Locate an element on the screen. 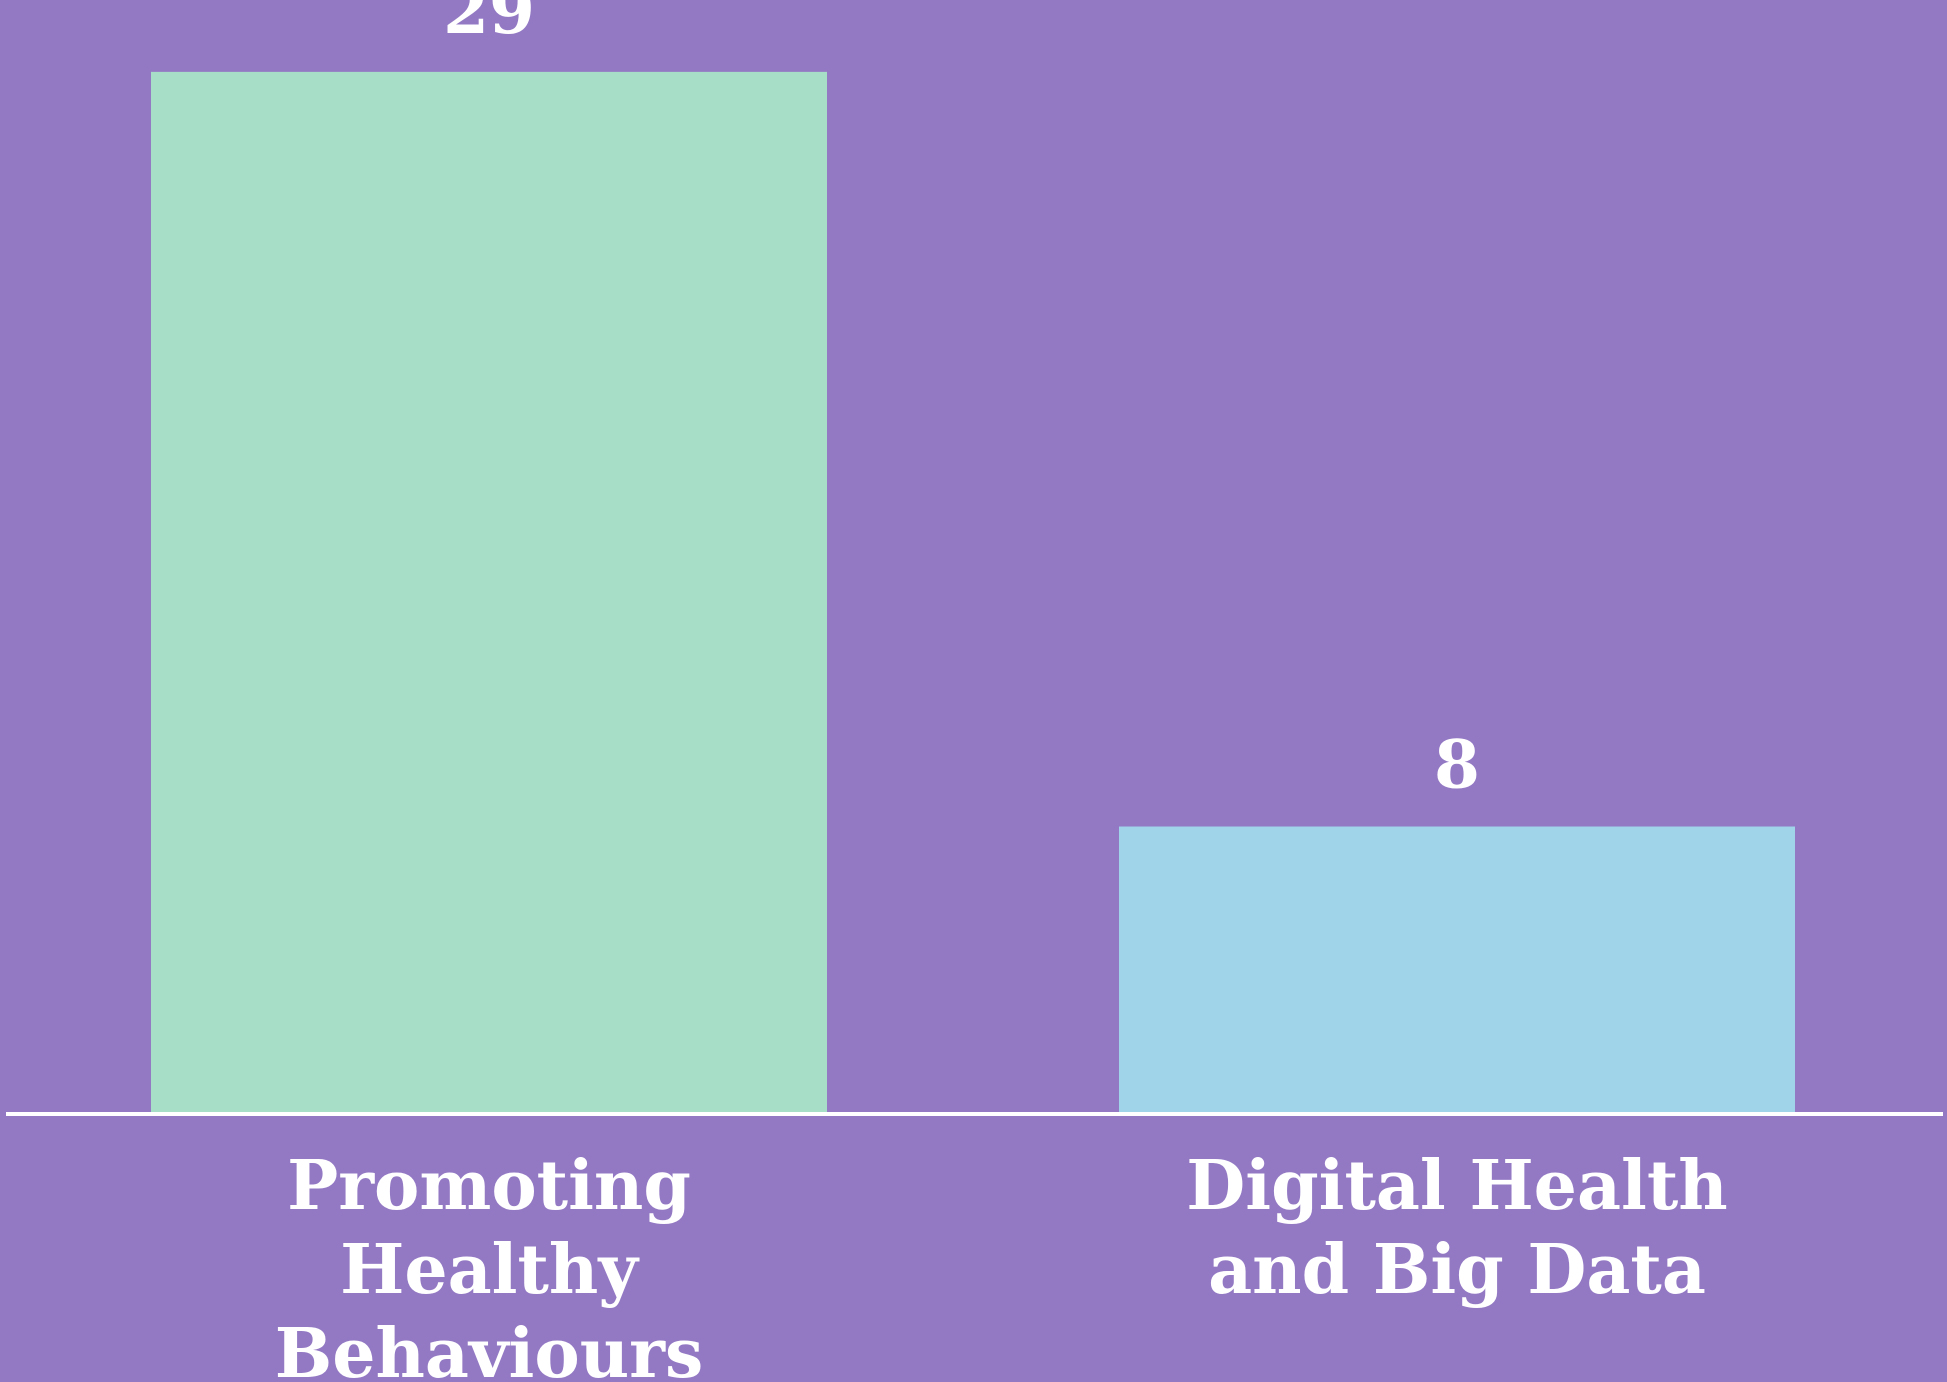 This screenshot has height=1382, width=1947. value-label: 29 is located at coordinates (489, 24).